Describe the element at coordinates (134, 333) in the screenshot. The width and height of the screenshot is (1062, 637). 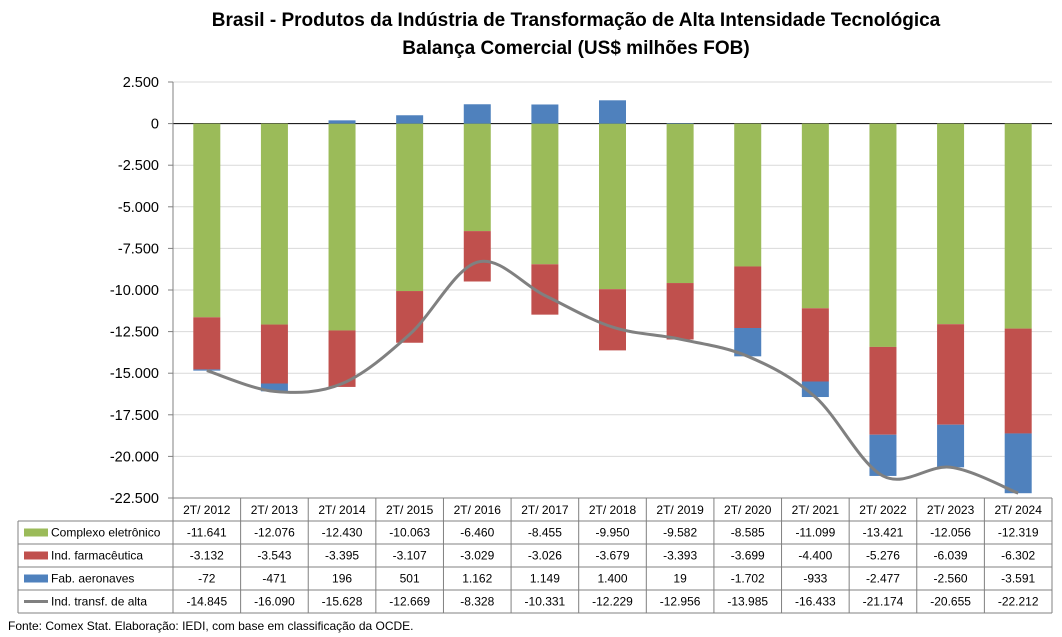
I see `y-tick-label: -12.500` at that location.